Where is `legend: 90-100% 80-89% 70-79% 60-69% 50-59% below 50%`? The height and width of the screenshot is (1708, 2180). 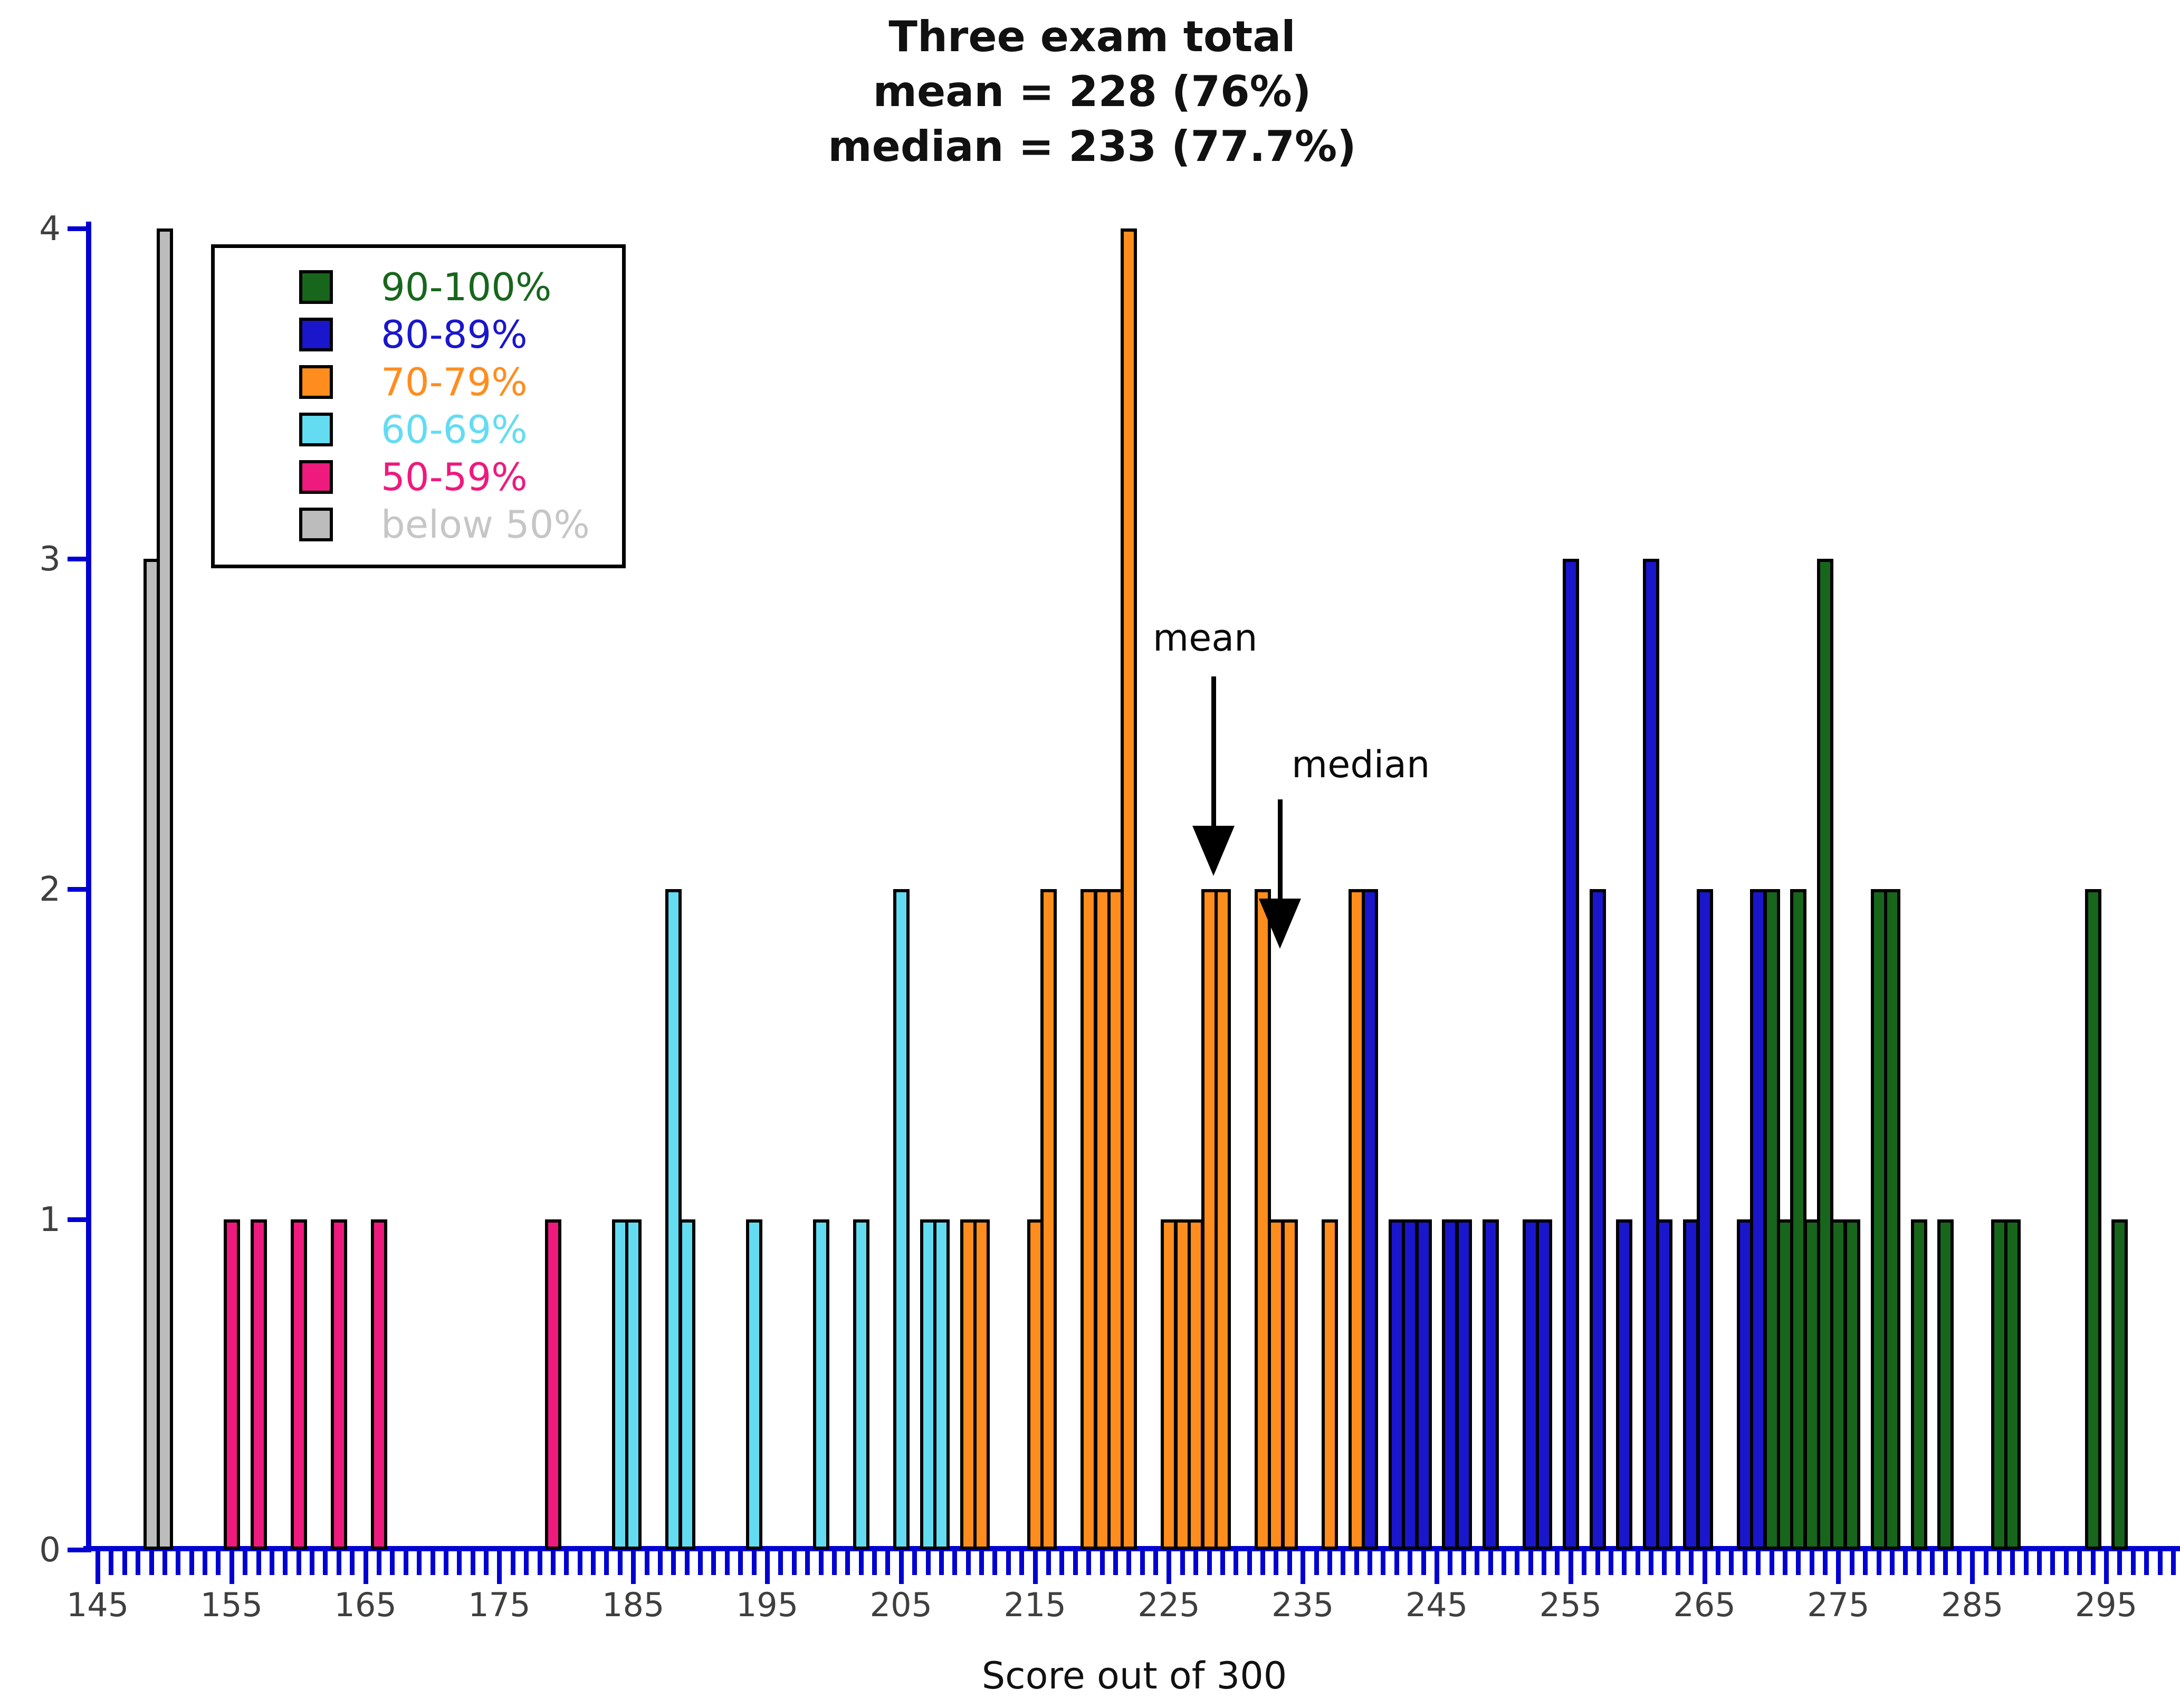 legend: 90-100% 80-89% 70-79% 60-69% 50-59% below 50% is located at coordinates (419, 406).